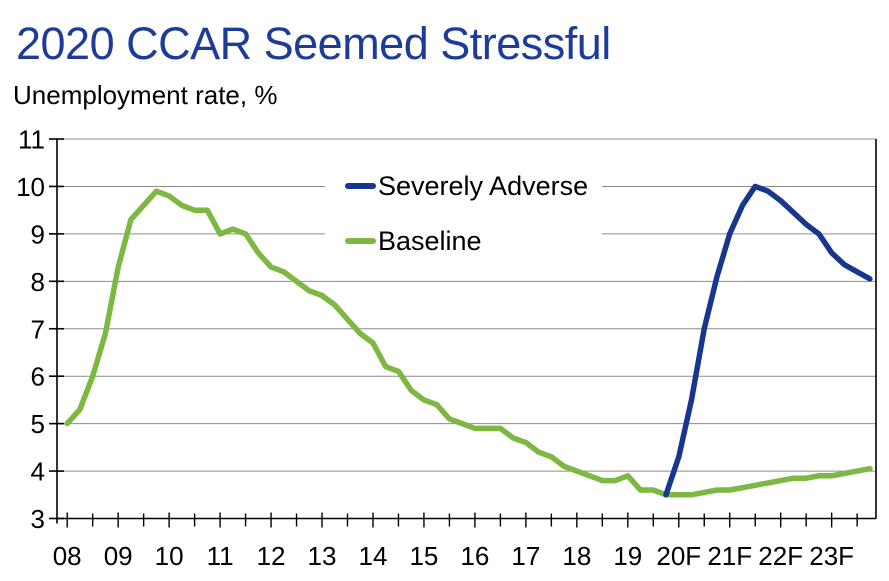 This screenshot has width=889, height=581. What do you see at coordinates (31, 140) in the screenshot?
I see `y-tick-label-11: 11` at bounding box center [31, 140].